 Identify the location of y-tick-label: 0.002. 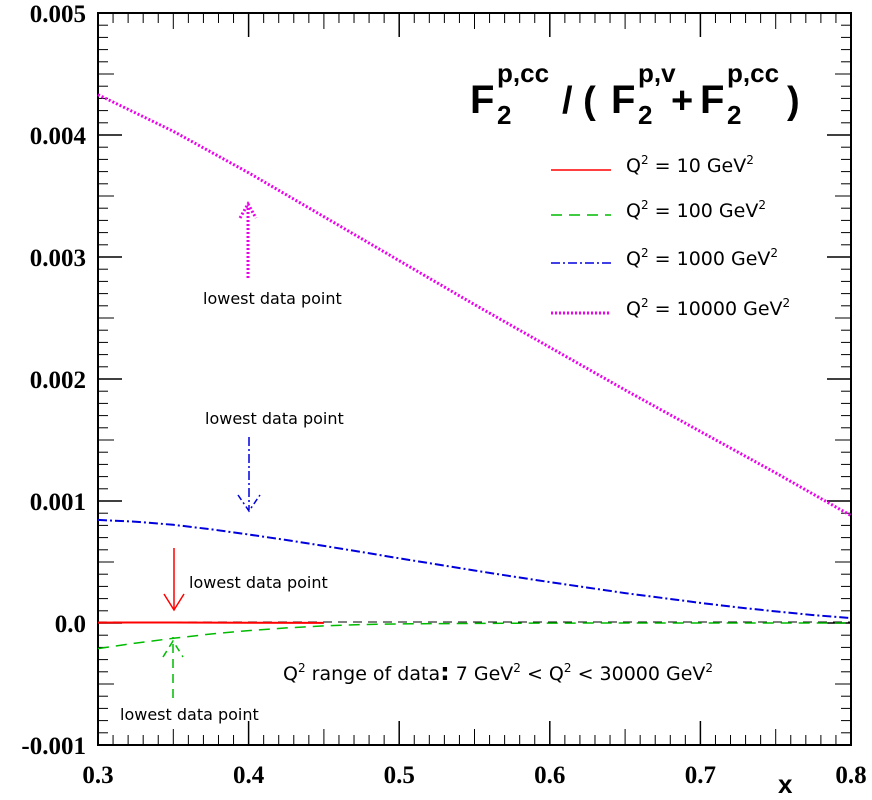
(58, 380).